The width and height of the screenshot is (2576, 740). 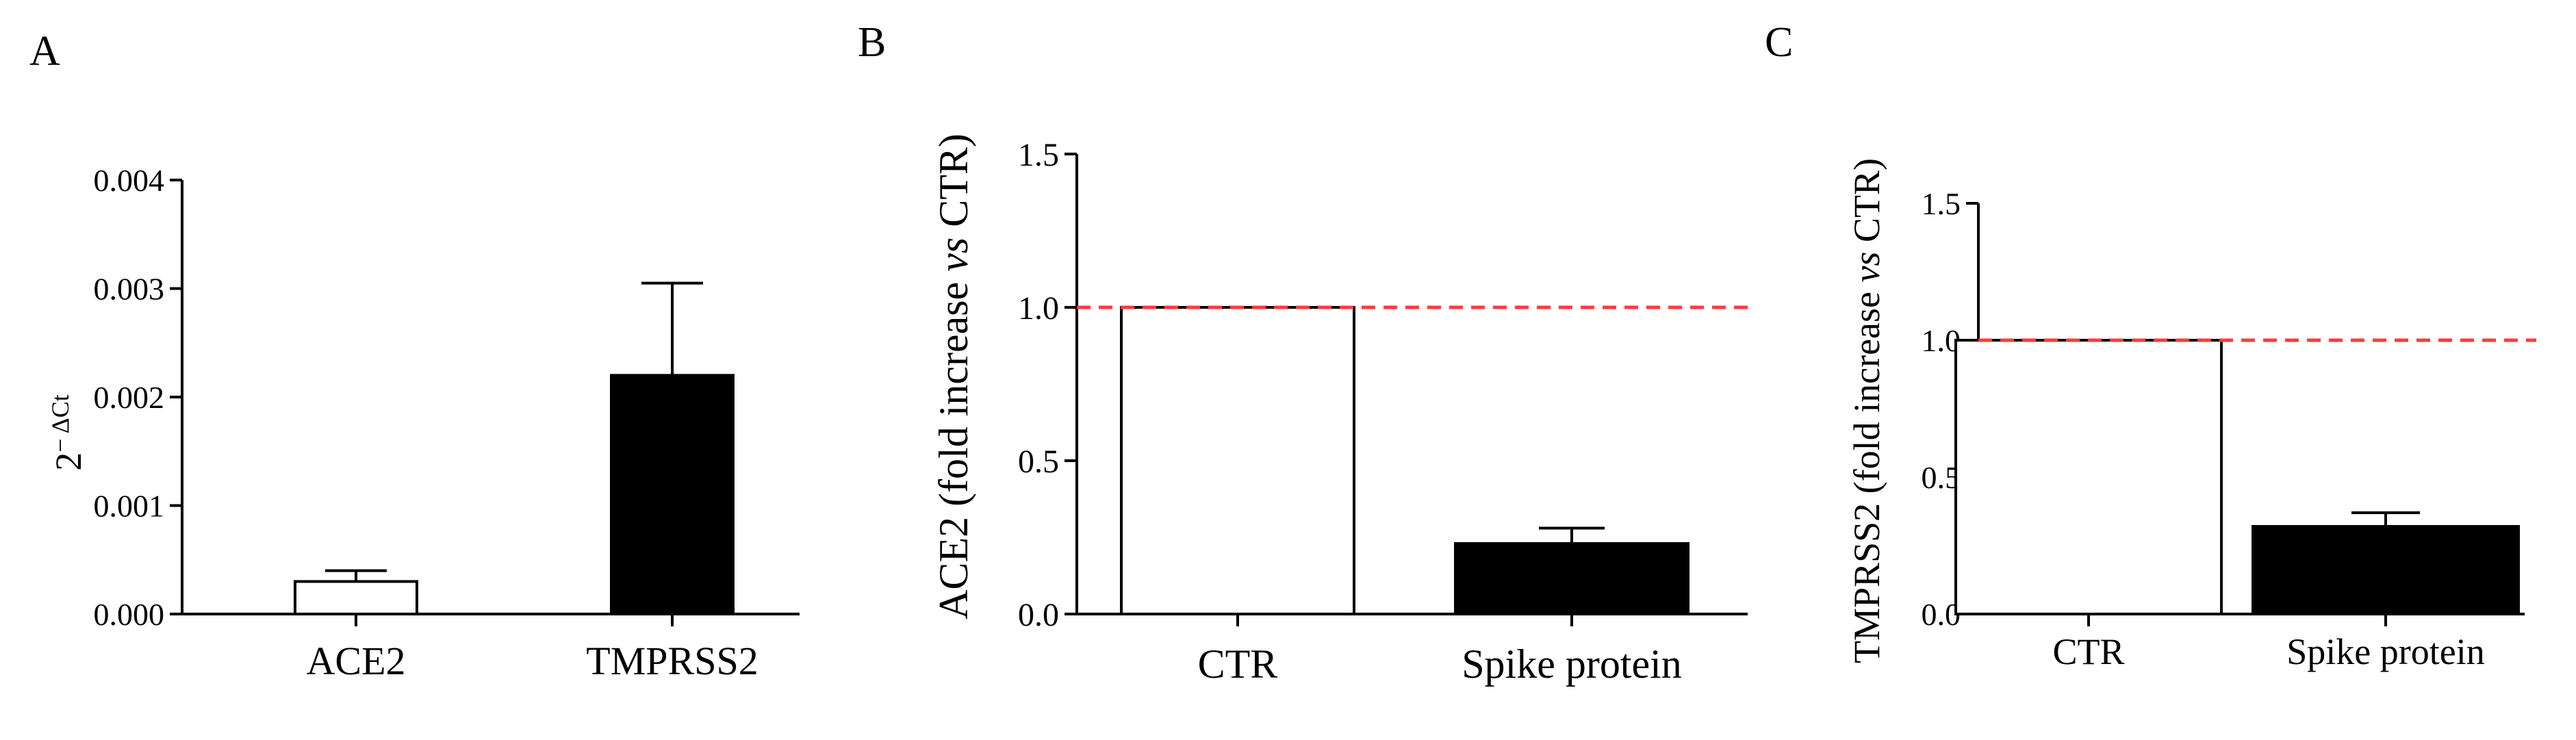 I want to click on xlabel-b-0: CTR, so click(x=1238, y=664).